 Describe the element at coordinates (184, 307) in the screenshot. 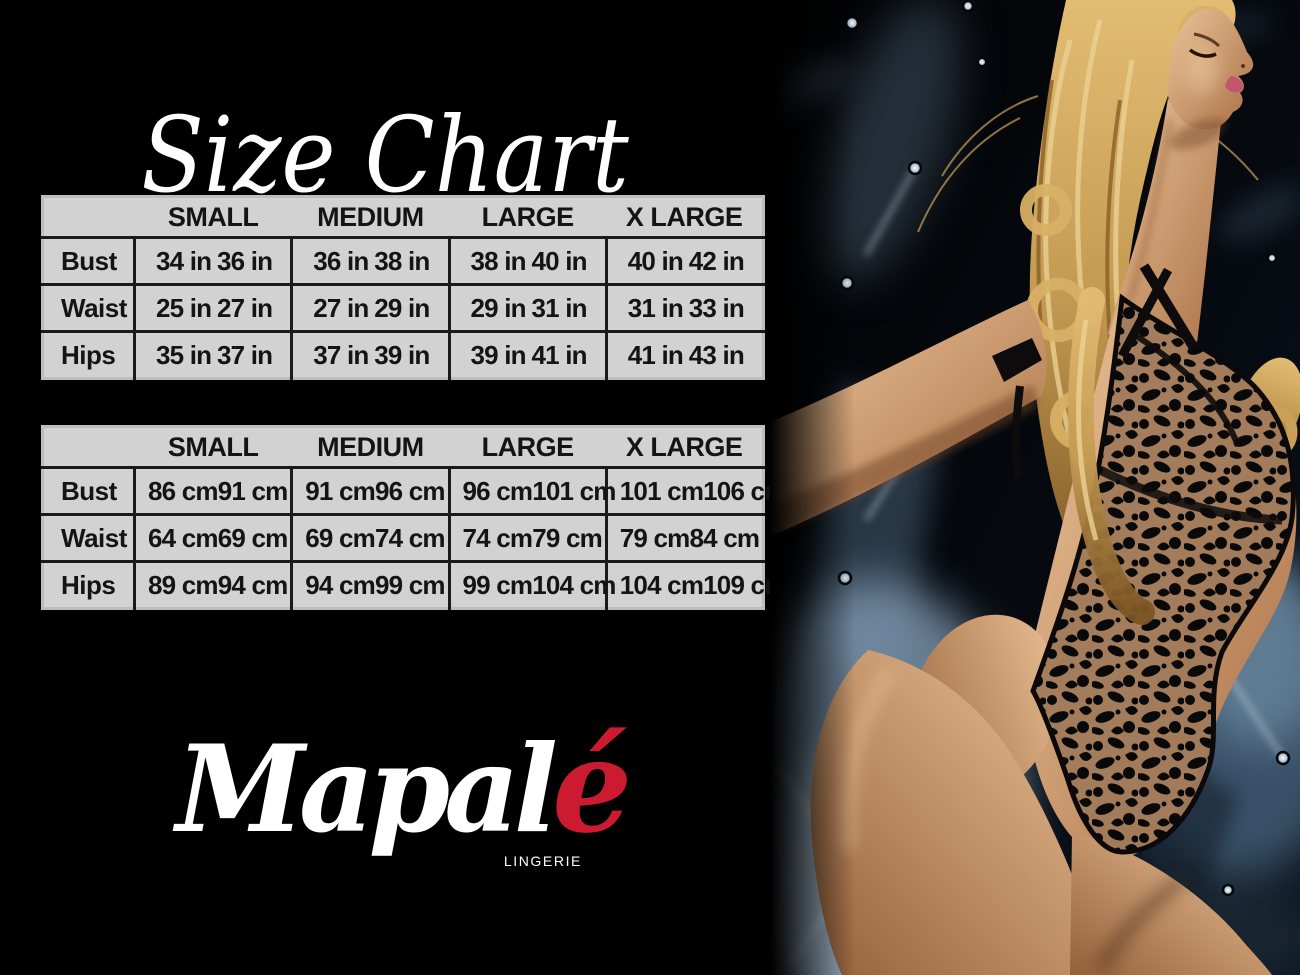

I see `measurement-value: 25 in` at that location.